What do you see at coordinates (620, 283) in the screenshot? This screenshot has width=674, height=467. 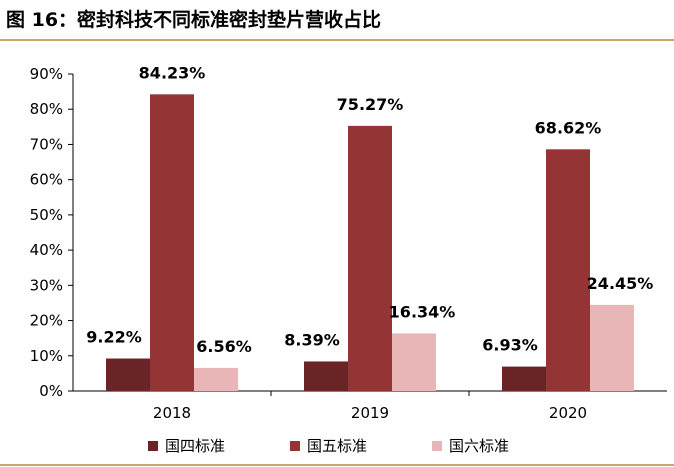 I see `data-label: 24.45%` at bounding box center [620, 283].